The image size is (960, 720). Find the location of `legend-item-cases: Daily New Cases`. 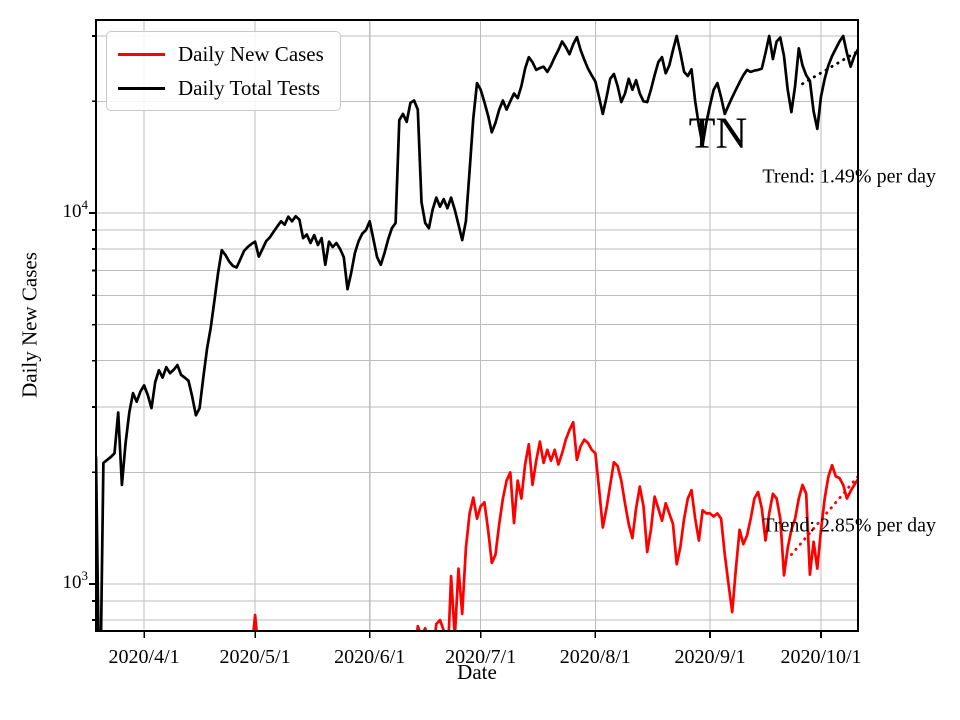

legend-item-cases: Daily New Cases is located at coordinates (221, 54).